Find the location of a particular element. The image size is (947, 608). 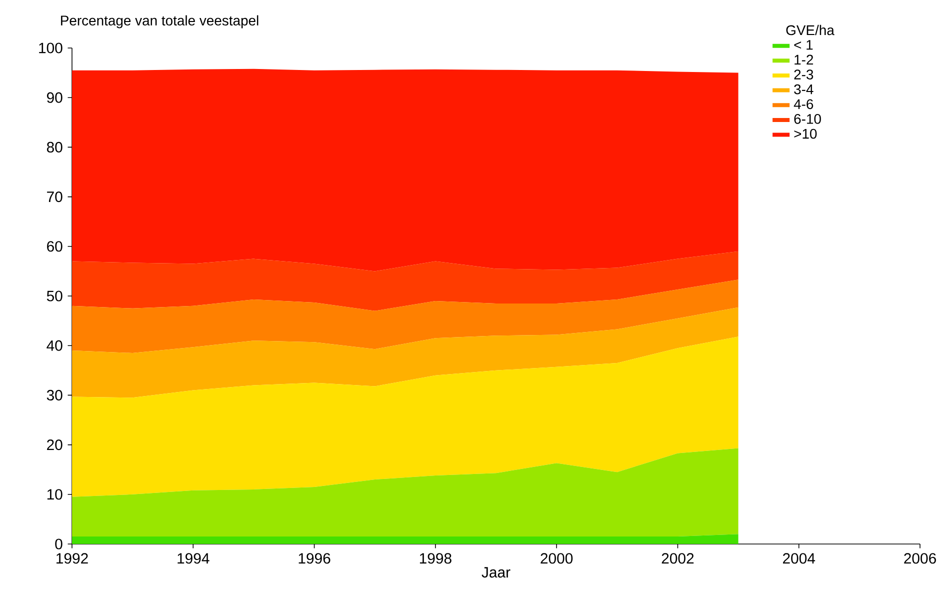

legend-title: GVE/ha is located at coordinates (810, 30).